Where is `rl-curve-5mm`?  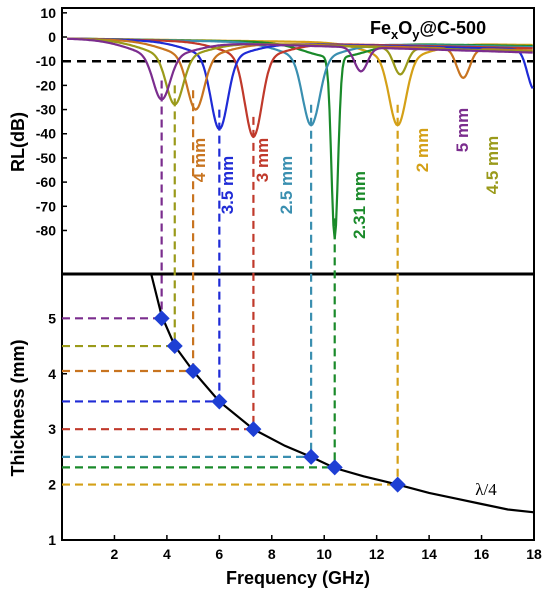
rl-curve-5mm is located at coordinates (300, 69).